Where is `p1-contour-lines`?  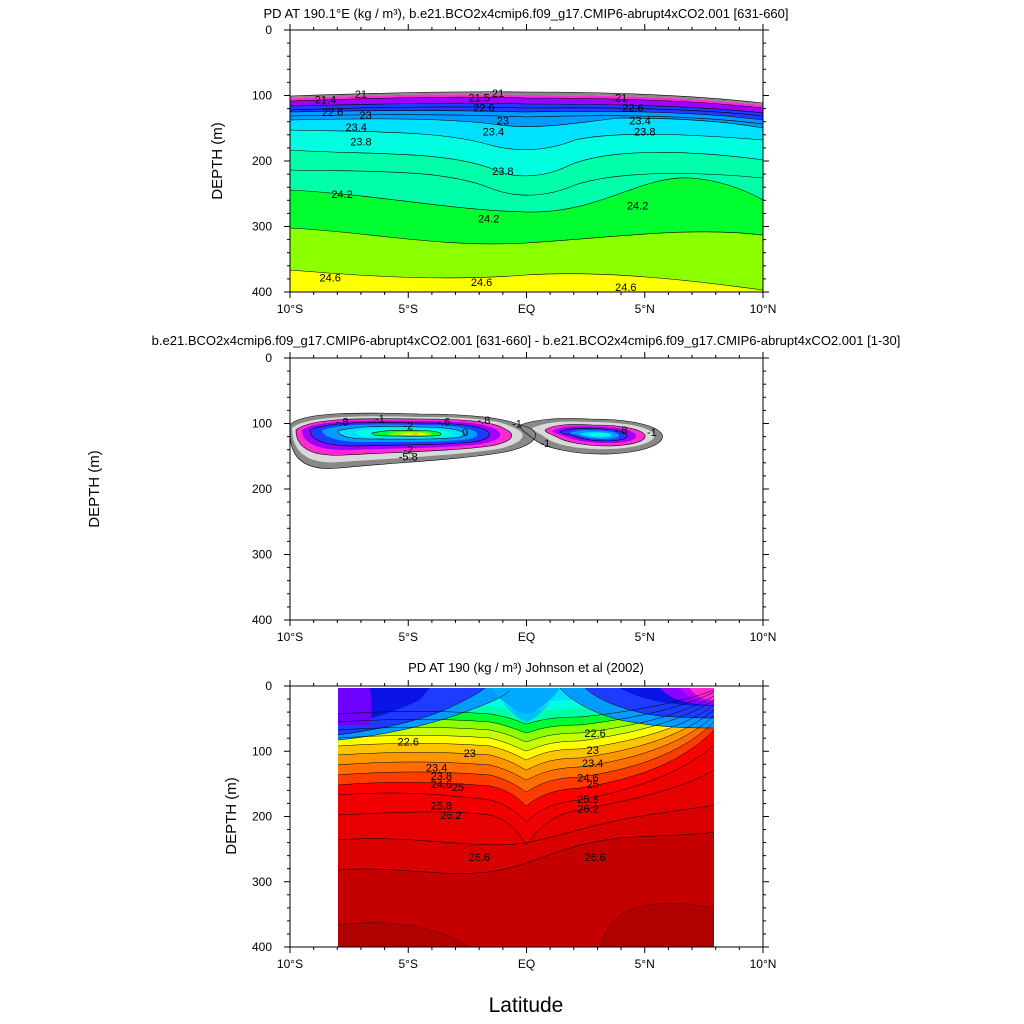 p1-contour-lines is located at coordinates (526, 191).